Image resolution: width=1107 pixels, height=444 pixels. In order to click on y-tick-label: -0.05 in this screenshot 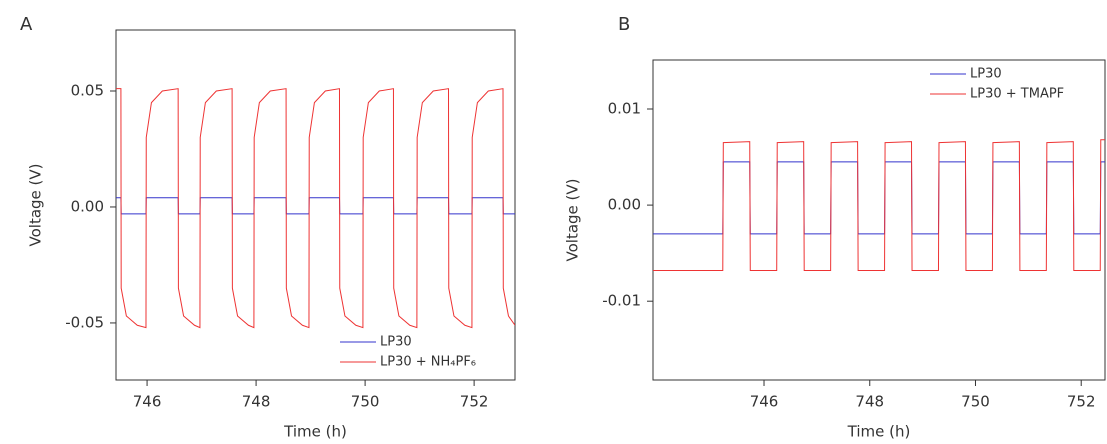, I will do `click(84, 322)`.